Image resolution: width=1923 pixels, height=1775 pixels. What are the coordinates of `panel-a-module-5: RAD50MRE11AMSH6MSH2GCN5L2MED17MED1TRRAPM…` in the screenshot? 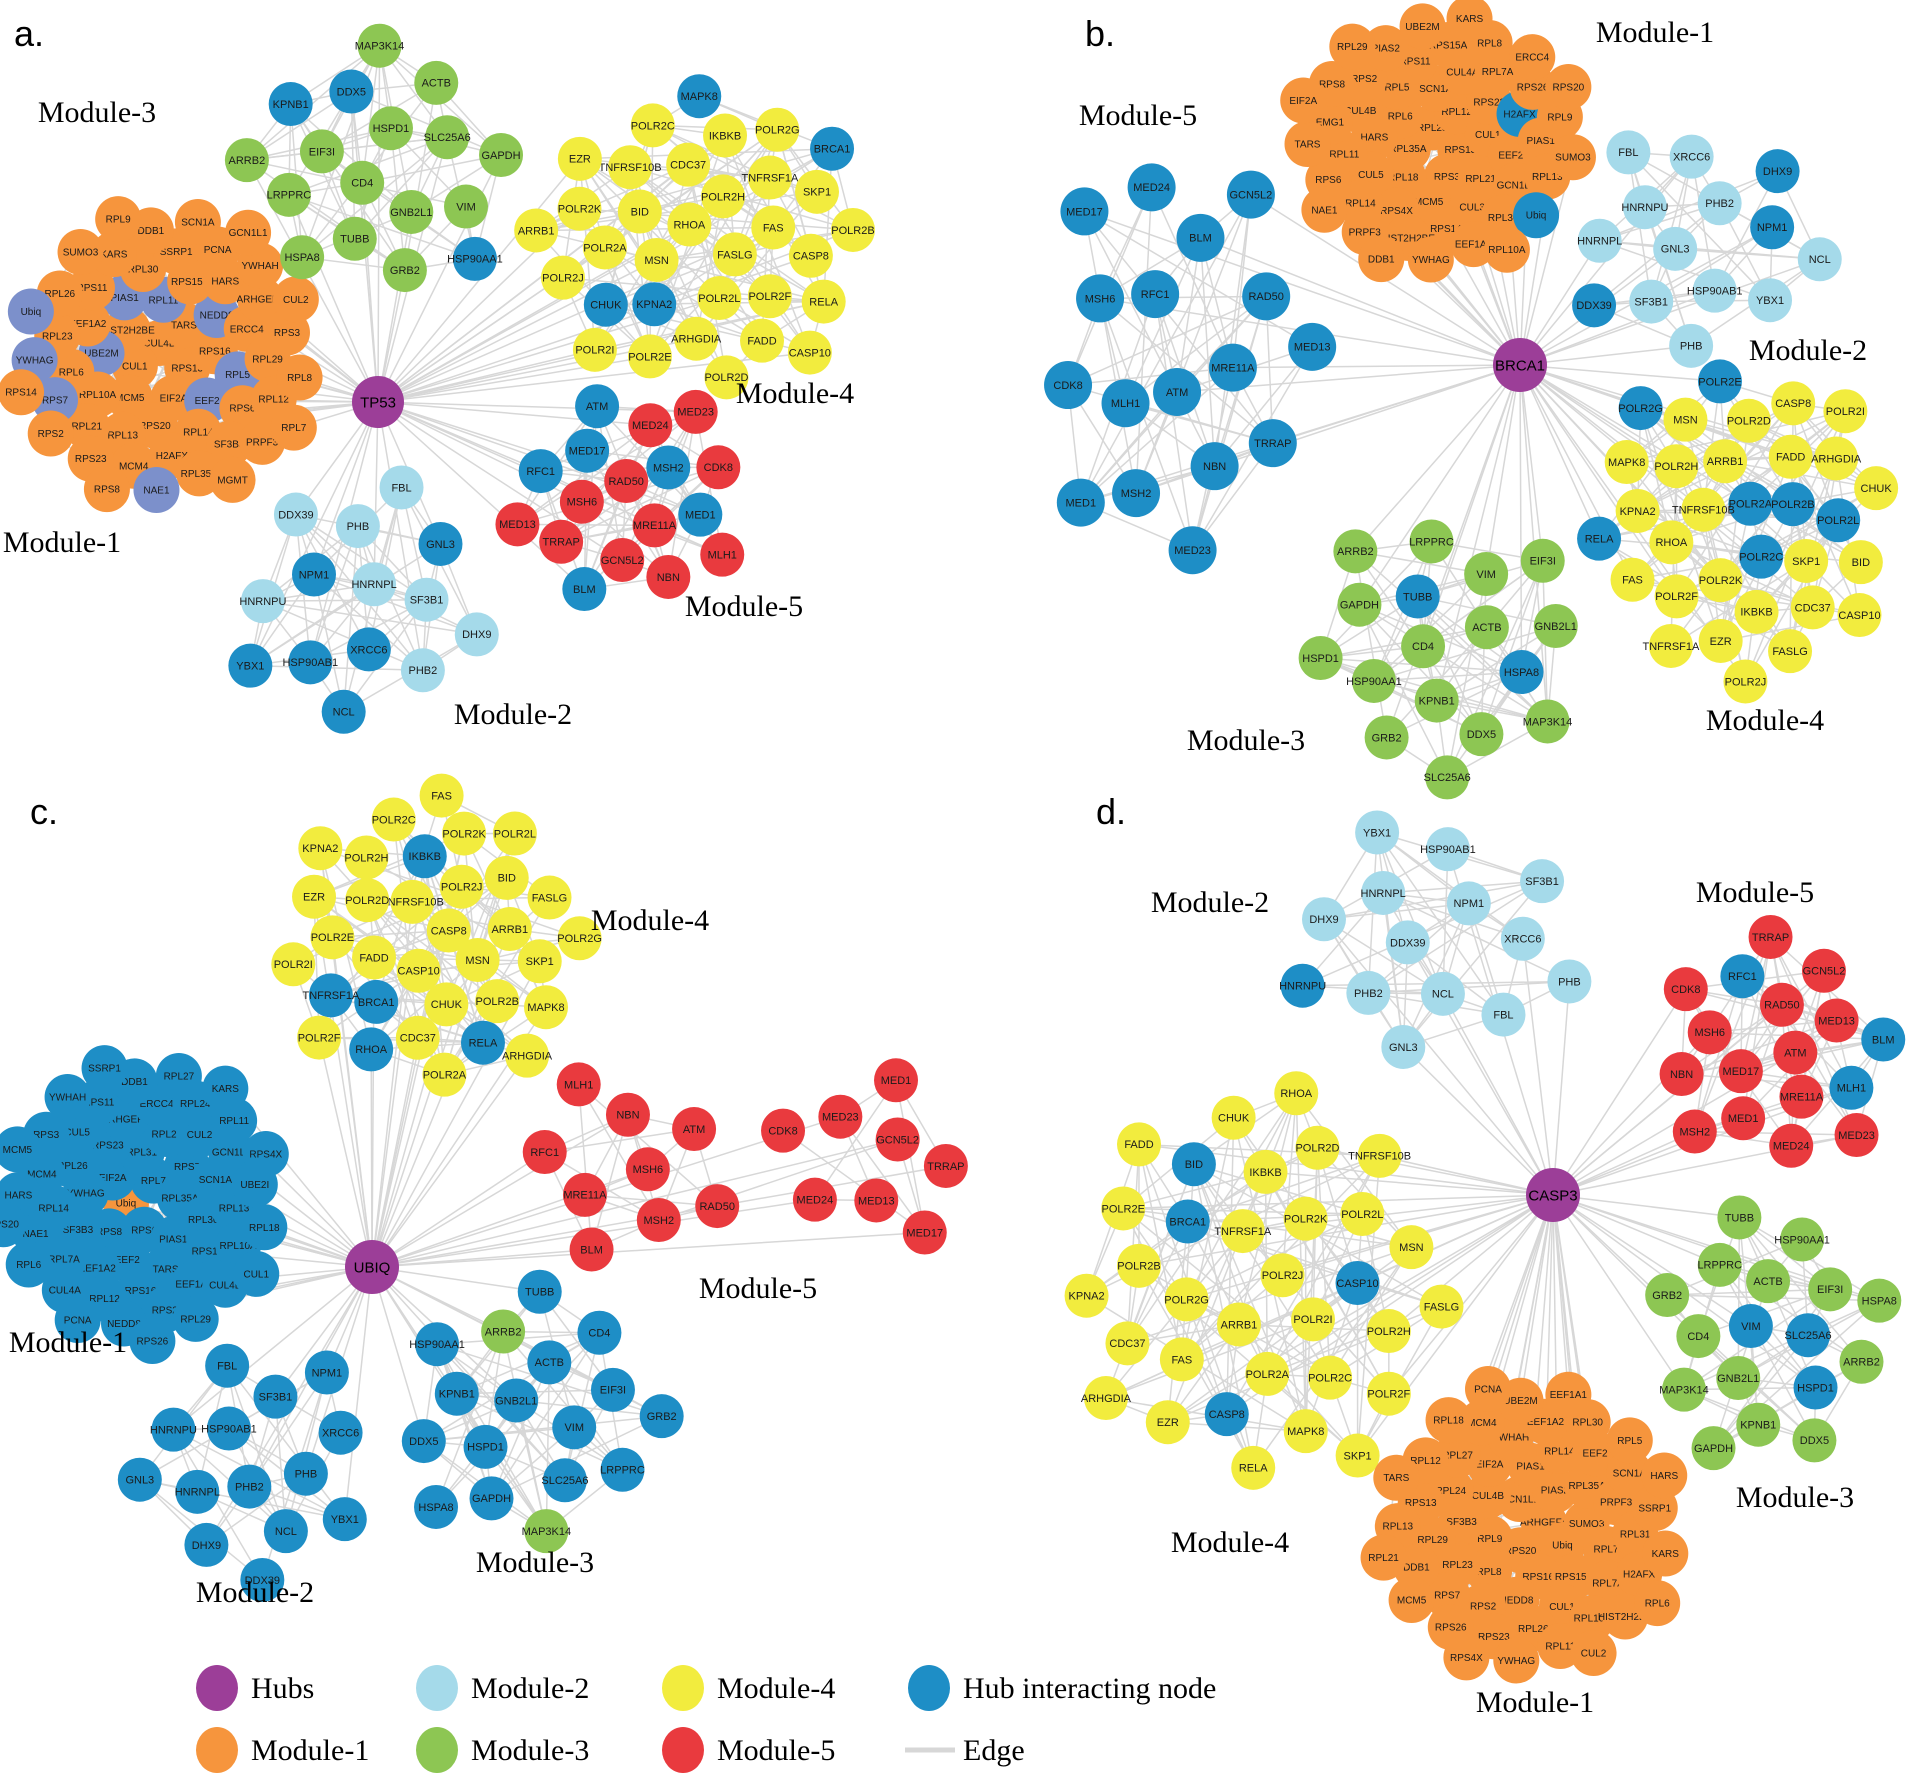 It's located at (620, 498).